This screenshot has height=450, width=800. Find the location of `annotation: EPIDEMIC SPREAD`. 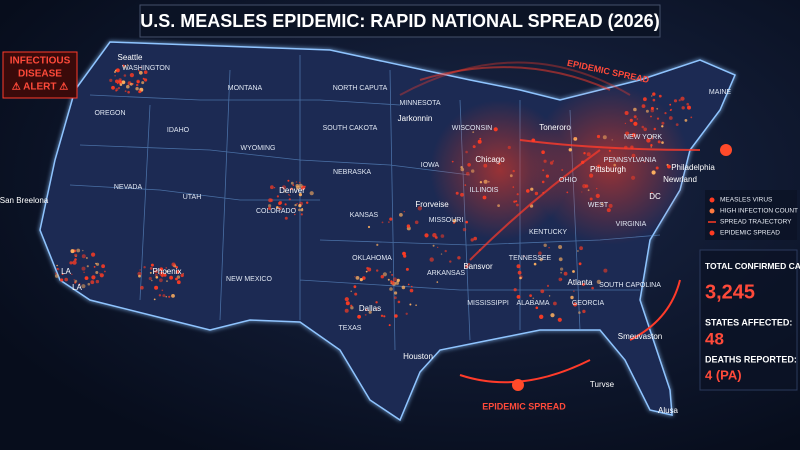

annotation: EPIDEMIC SPREAD is located at coordinates (524, 406).